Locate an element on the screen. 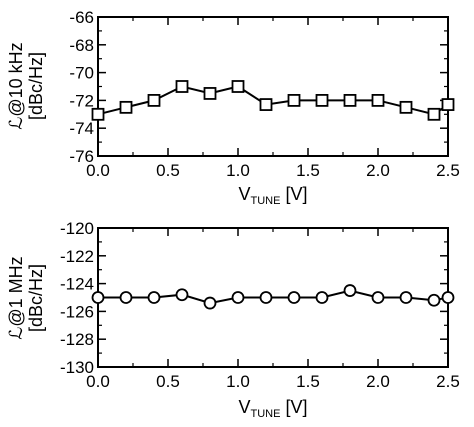 This screenshot has height=427, width=474. y-axis-label: ℒ@10 kHz [dBc/Hz] is located at coordinates (26, 85).